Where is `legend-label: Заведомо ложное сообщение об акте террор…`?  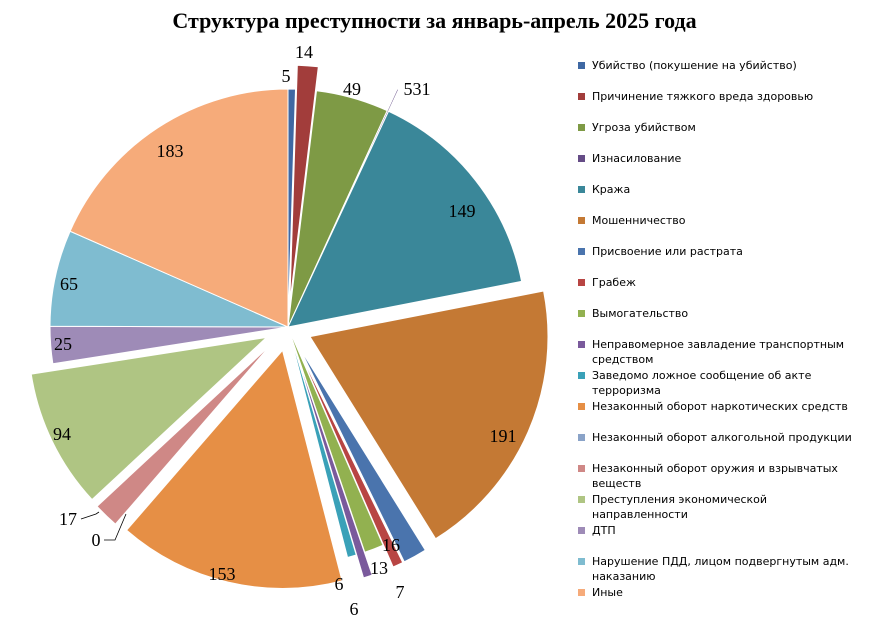
legend-label: Заведомо ложное сообщение об акте террор… is located at coordinates (702, 383).